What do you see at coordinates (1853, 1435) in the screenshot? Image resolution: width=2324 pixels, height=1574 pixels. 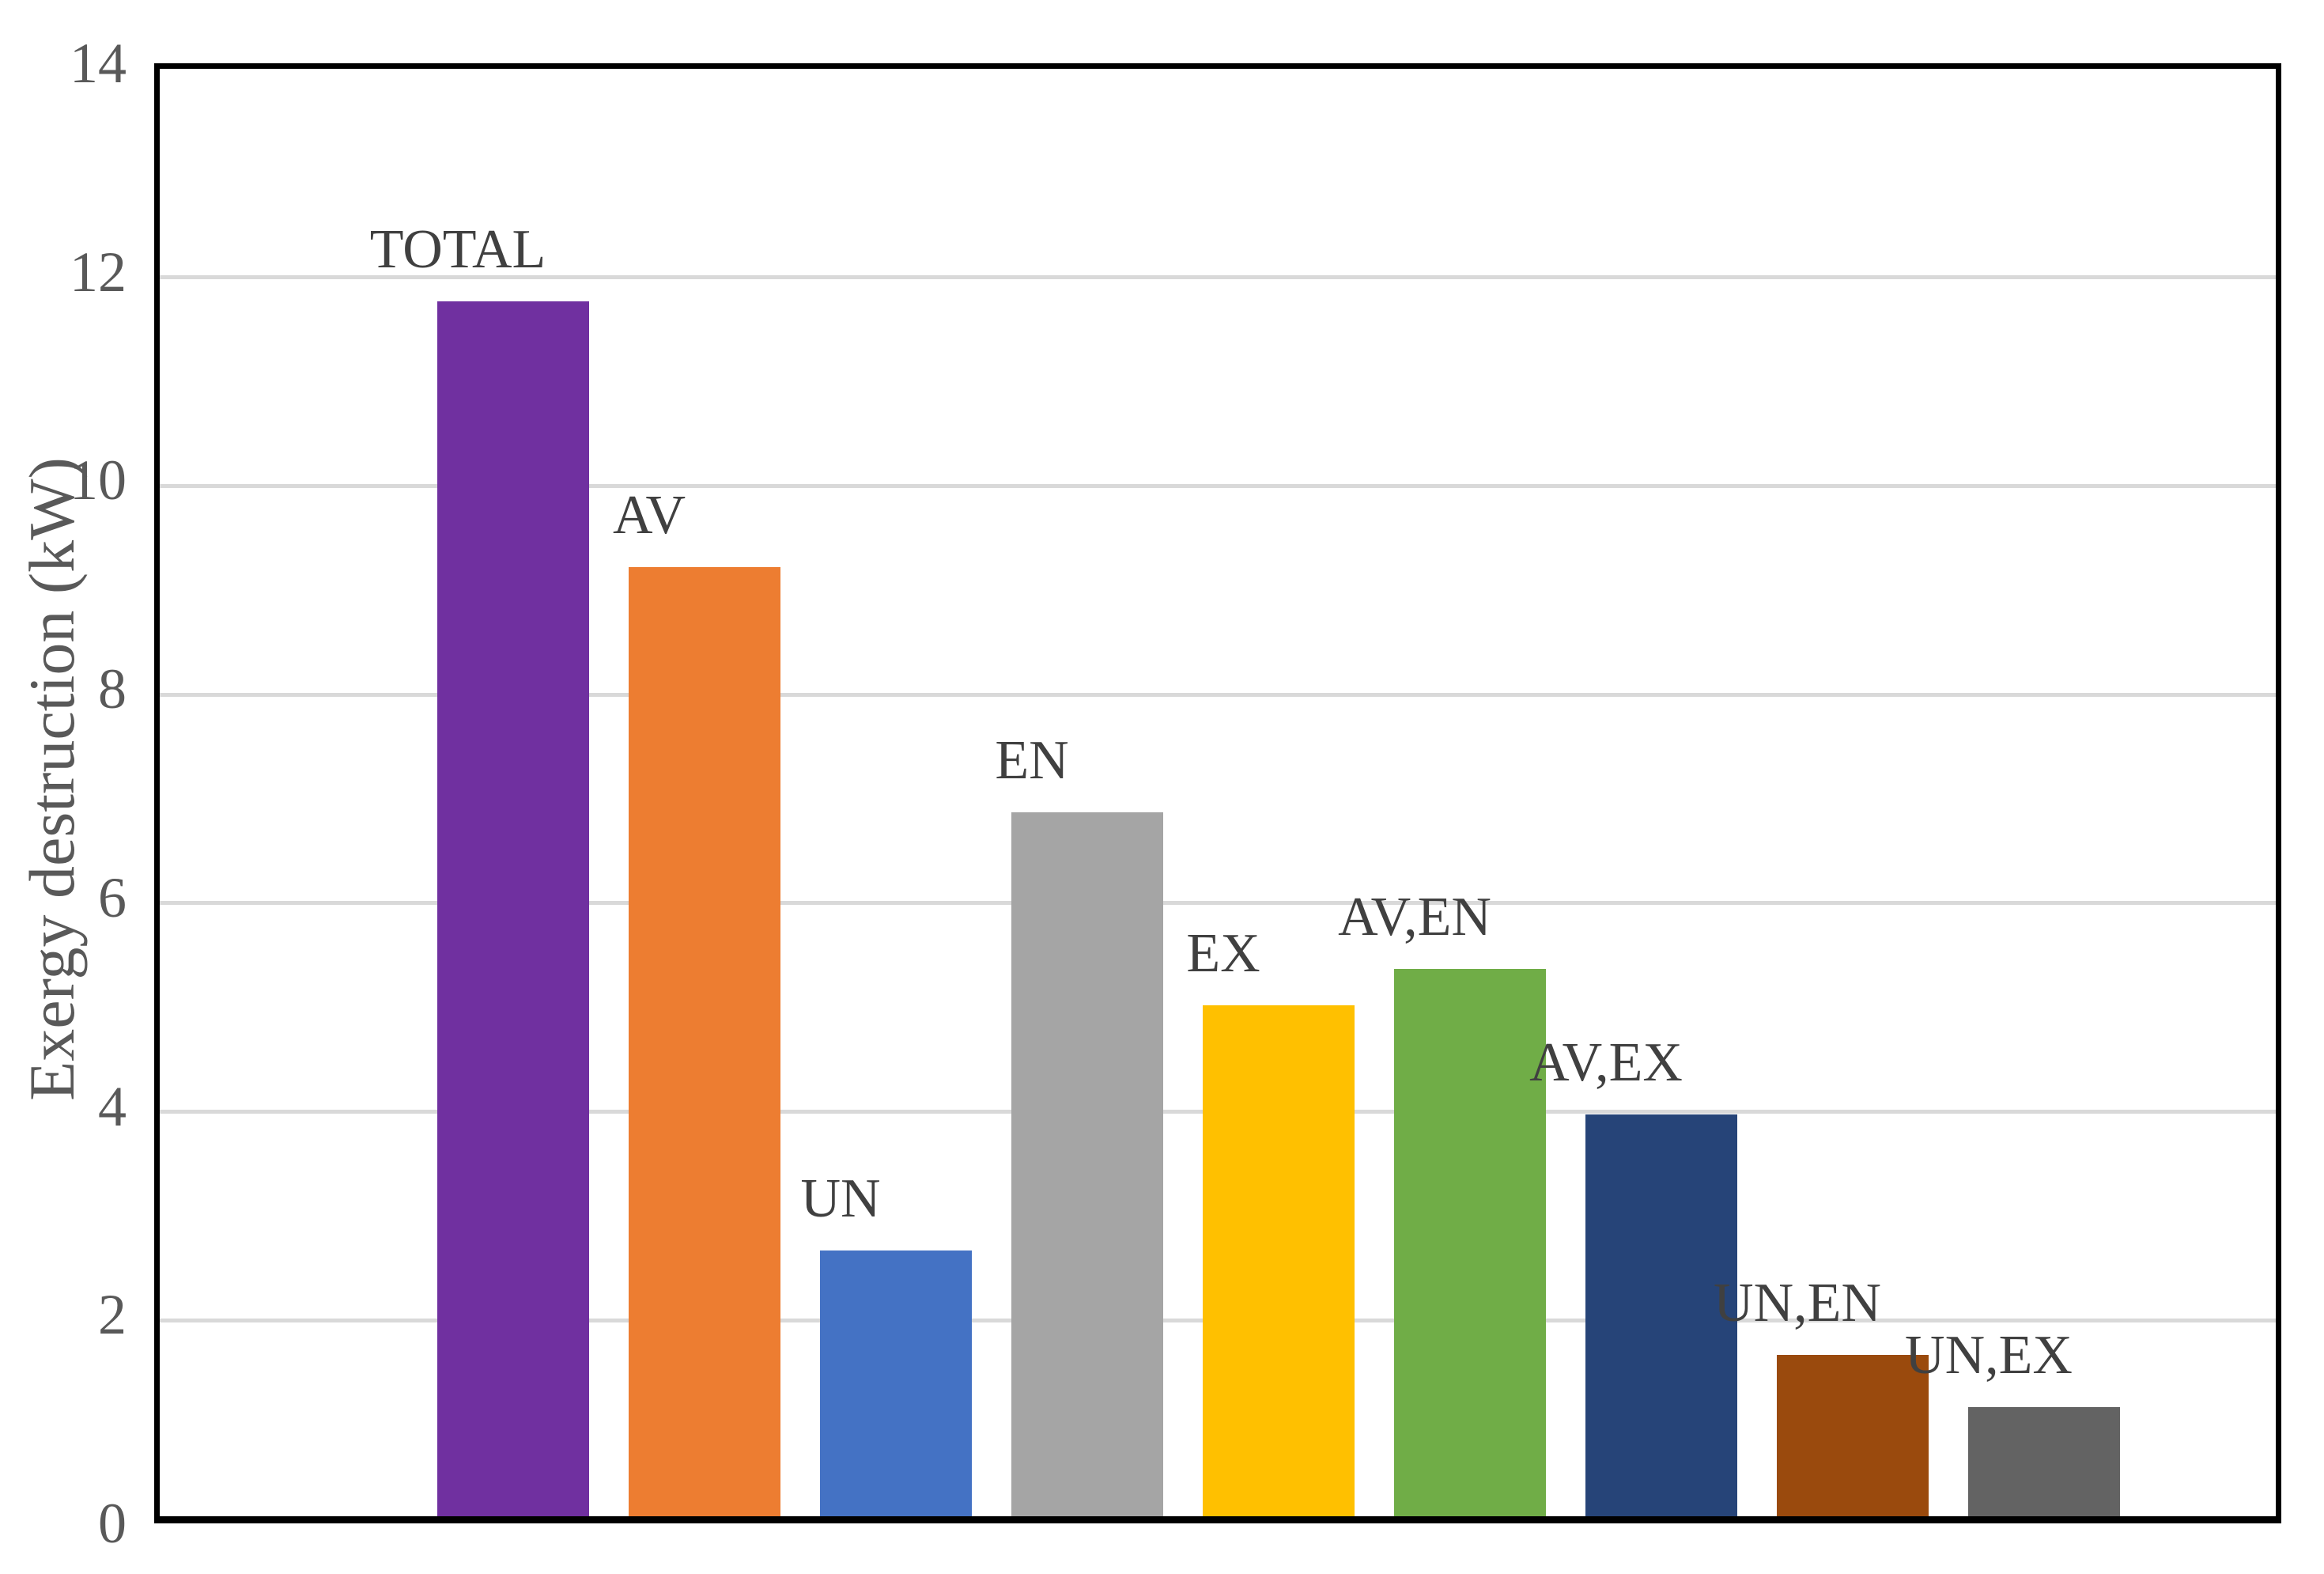 I see `bar-UN,EN` at bounding box center [1853, 1435].